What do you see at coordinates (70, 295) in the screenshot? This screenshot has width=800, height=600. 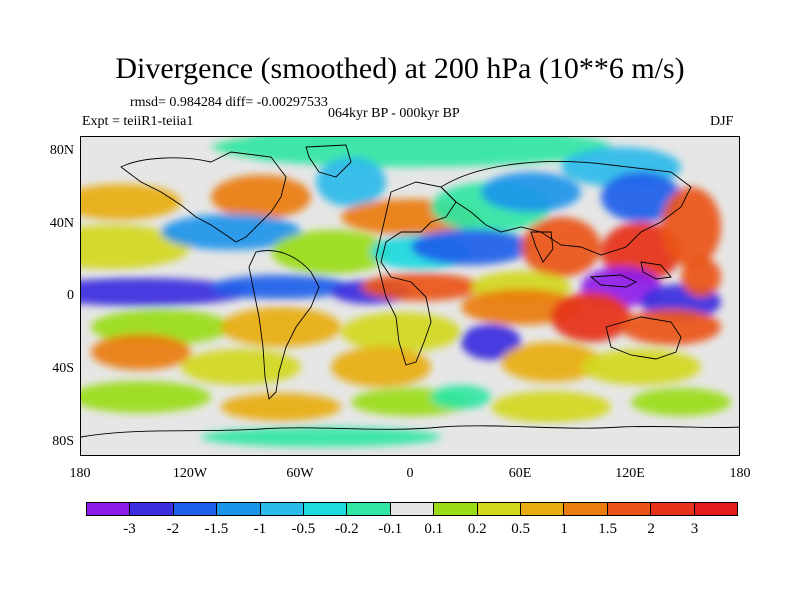 I see `y-tick-label: 0` at bounding box center [70, 295].